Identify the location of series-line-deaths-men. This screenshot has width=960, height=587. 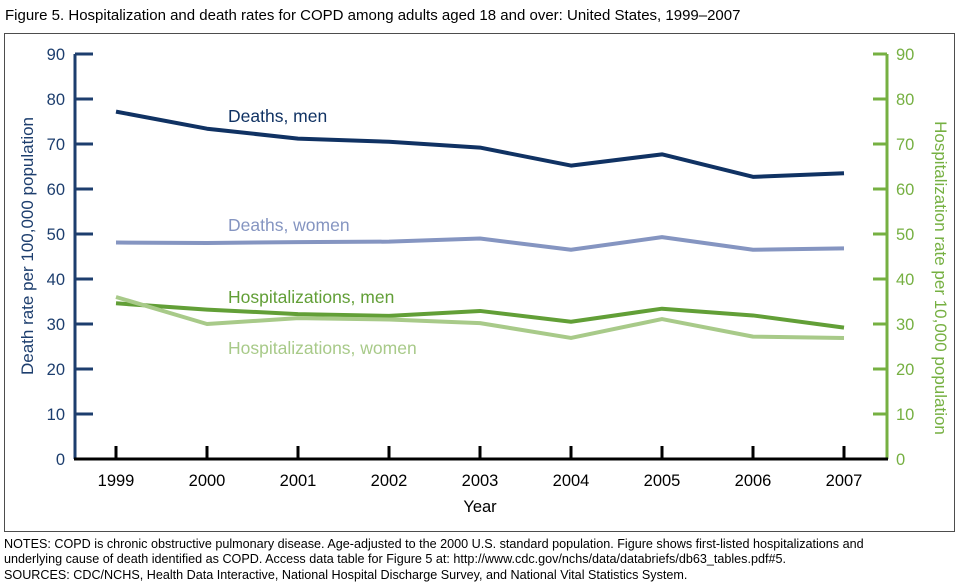
(480, 144).